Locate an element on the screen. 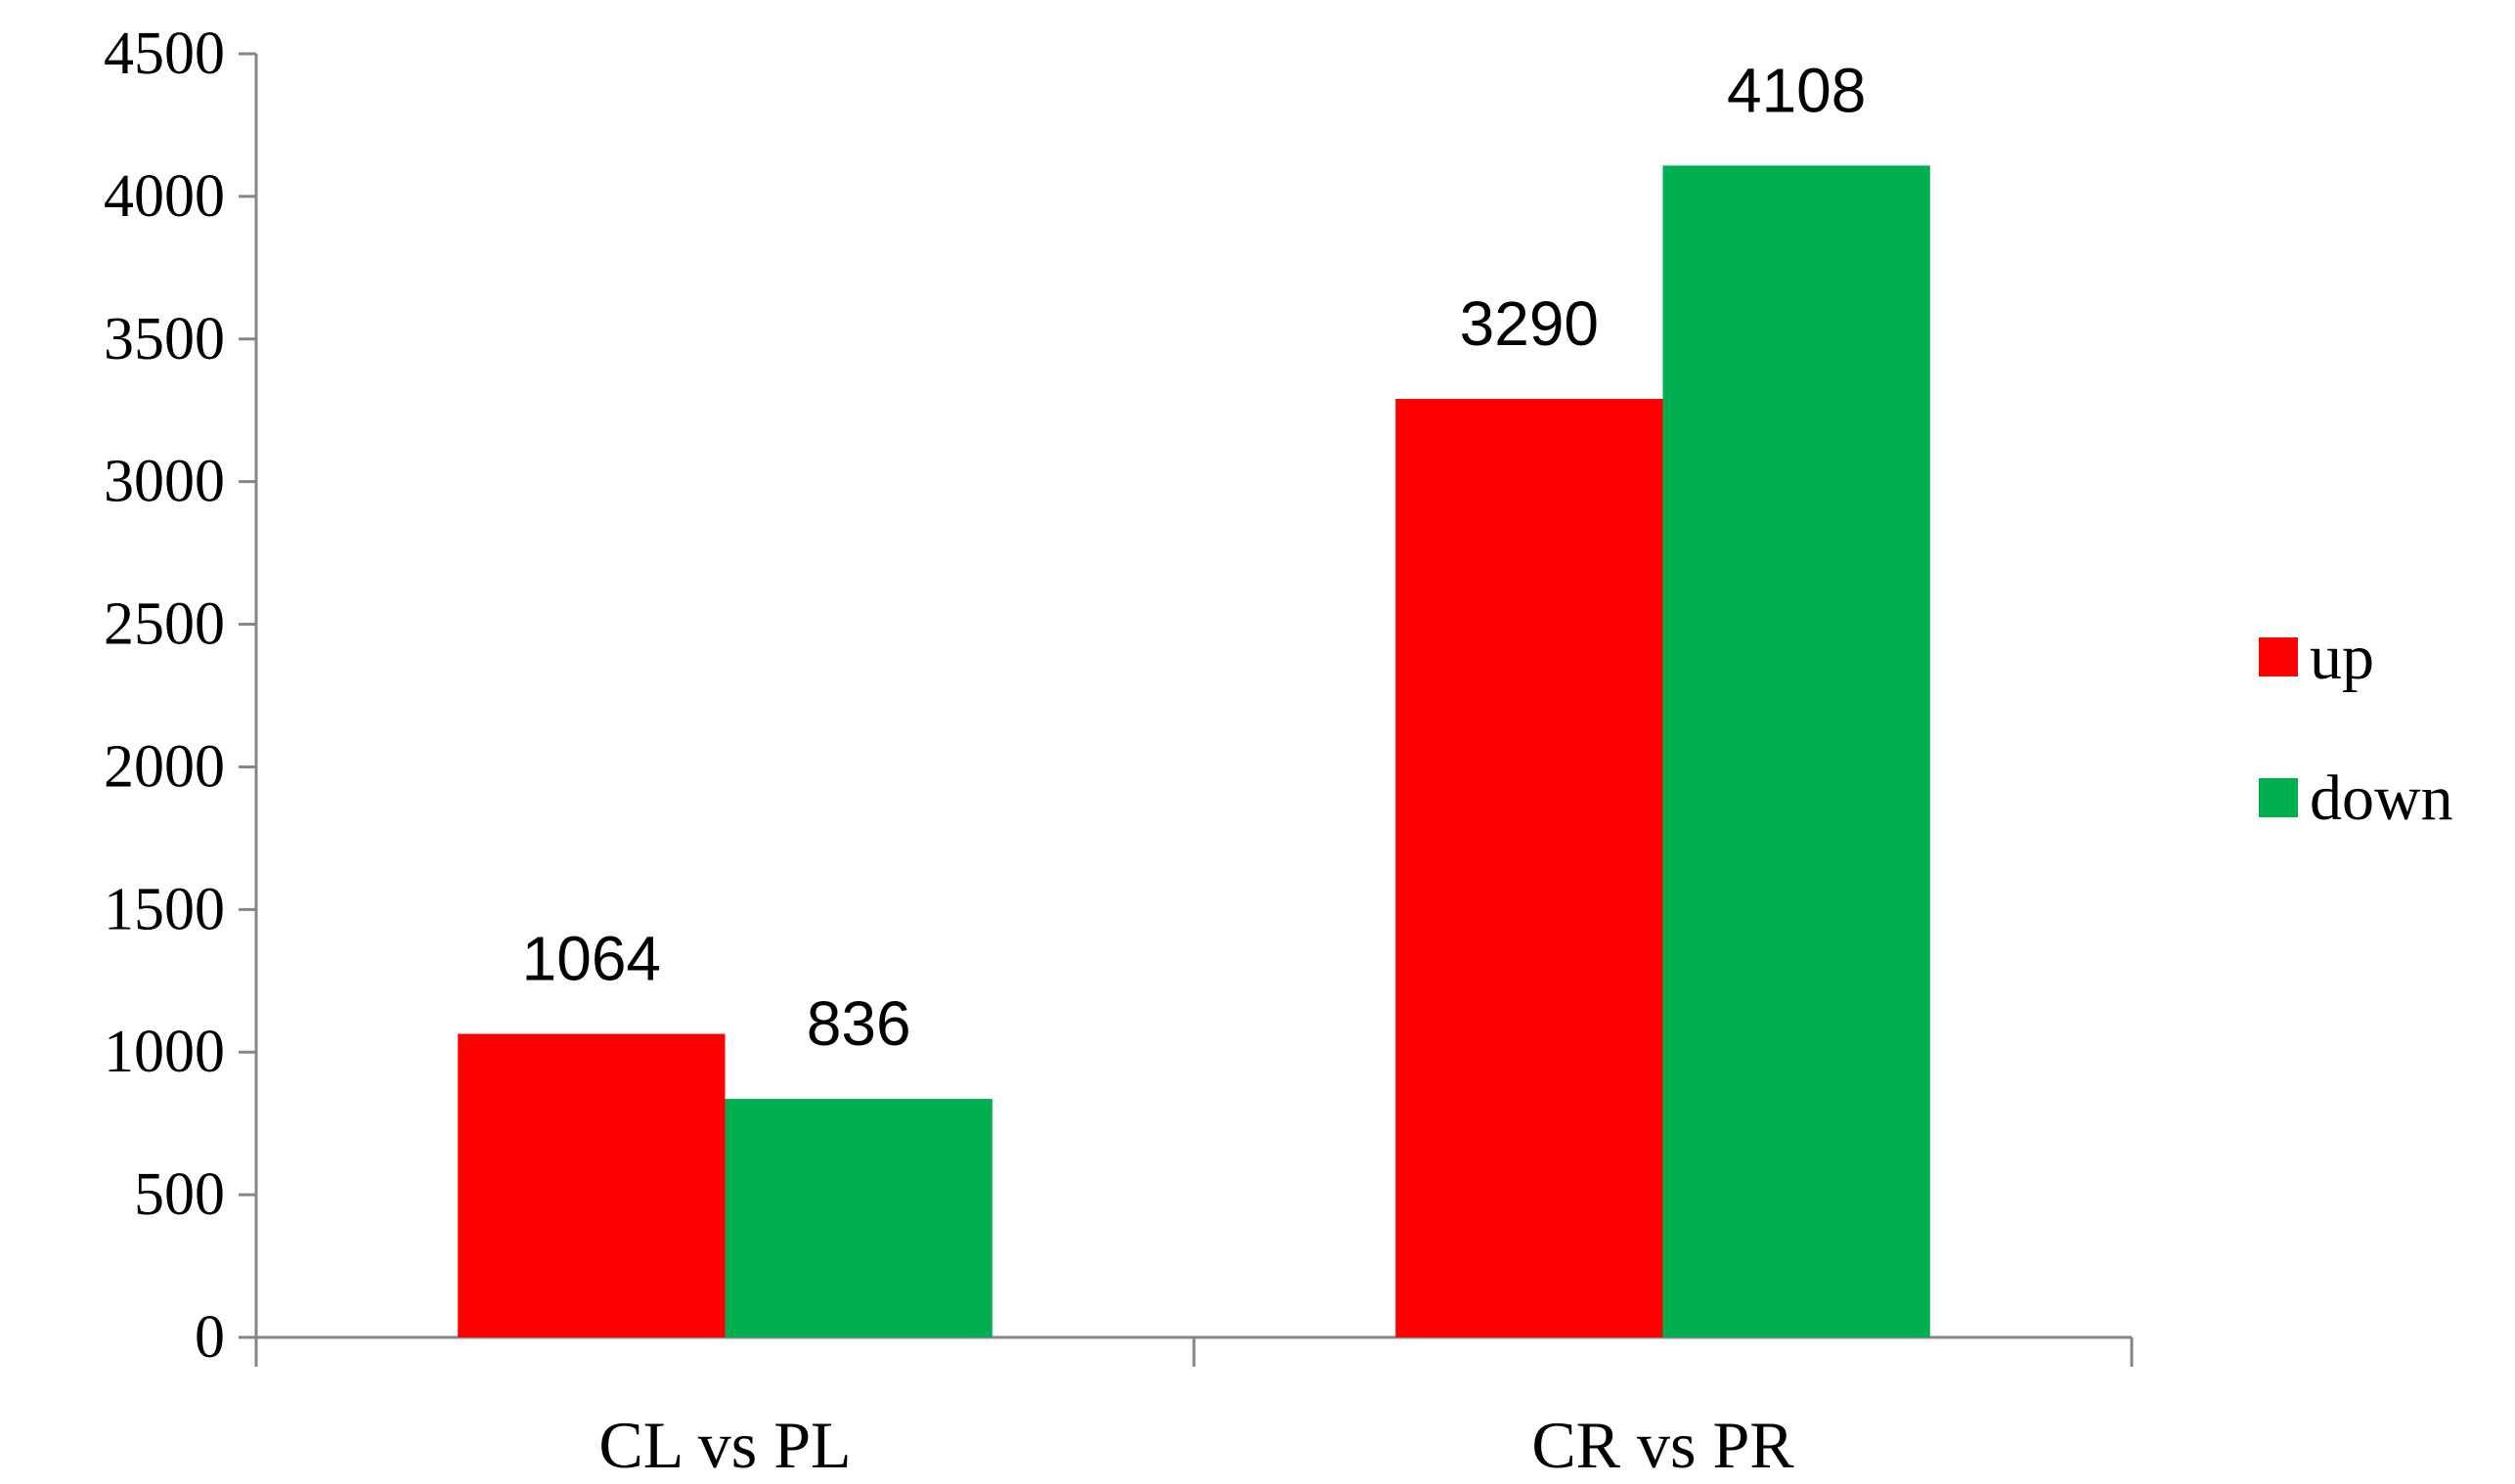 The image size is (2515, 1484). data-label: 1064 is located at coordinates (591, 959).